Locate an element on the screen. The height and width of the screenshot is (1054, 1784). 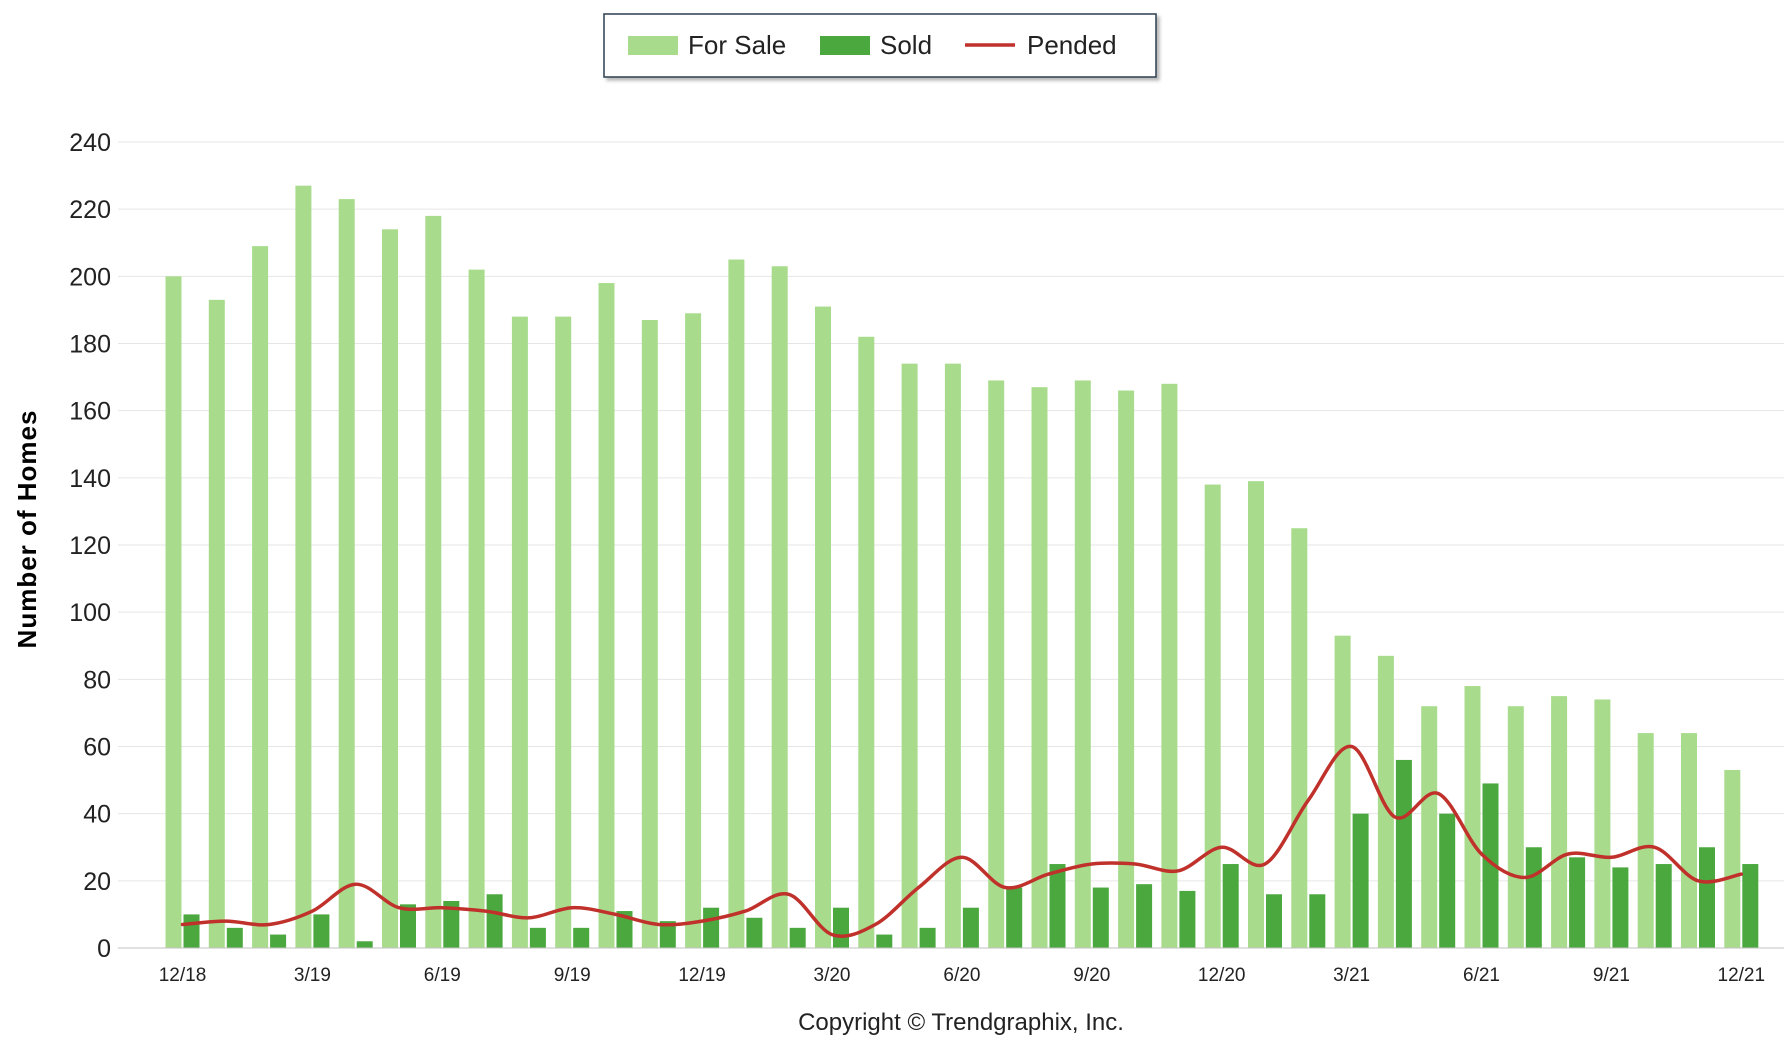
y-tick-label: 80 is located at coordinates (97, 680).